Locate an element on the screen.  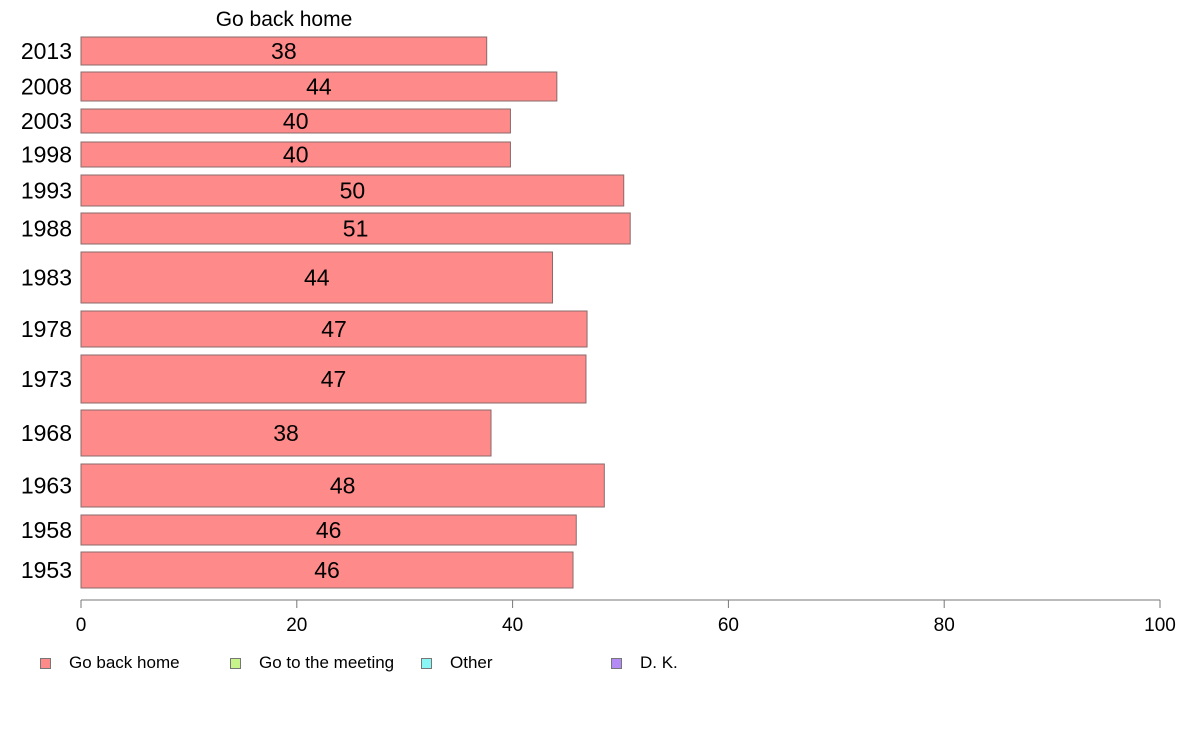
data-label-1978: 47 is located at coordinates (334, 329).